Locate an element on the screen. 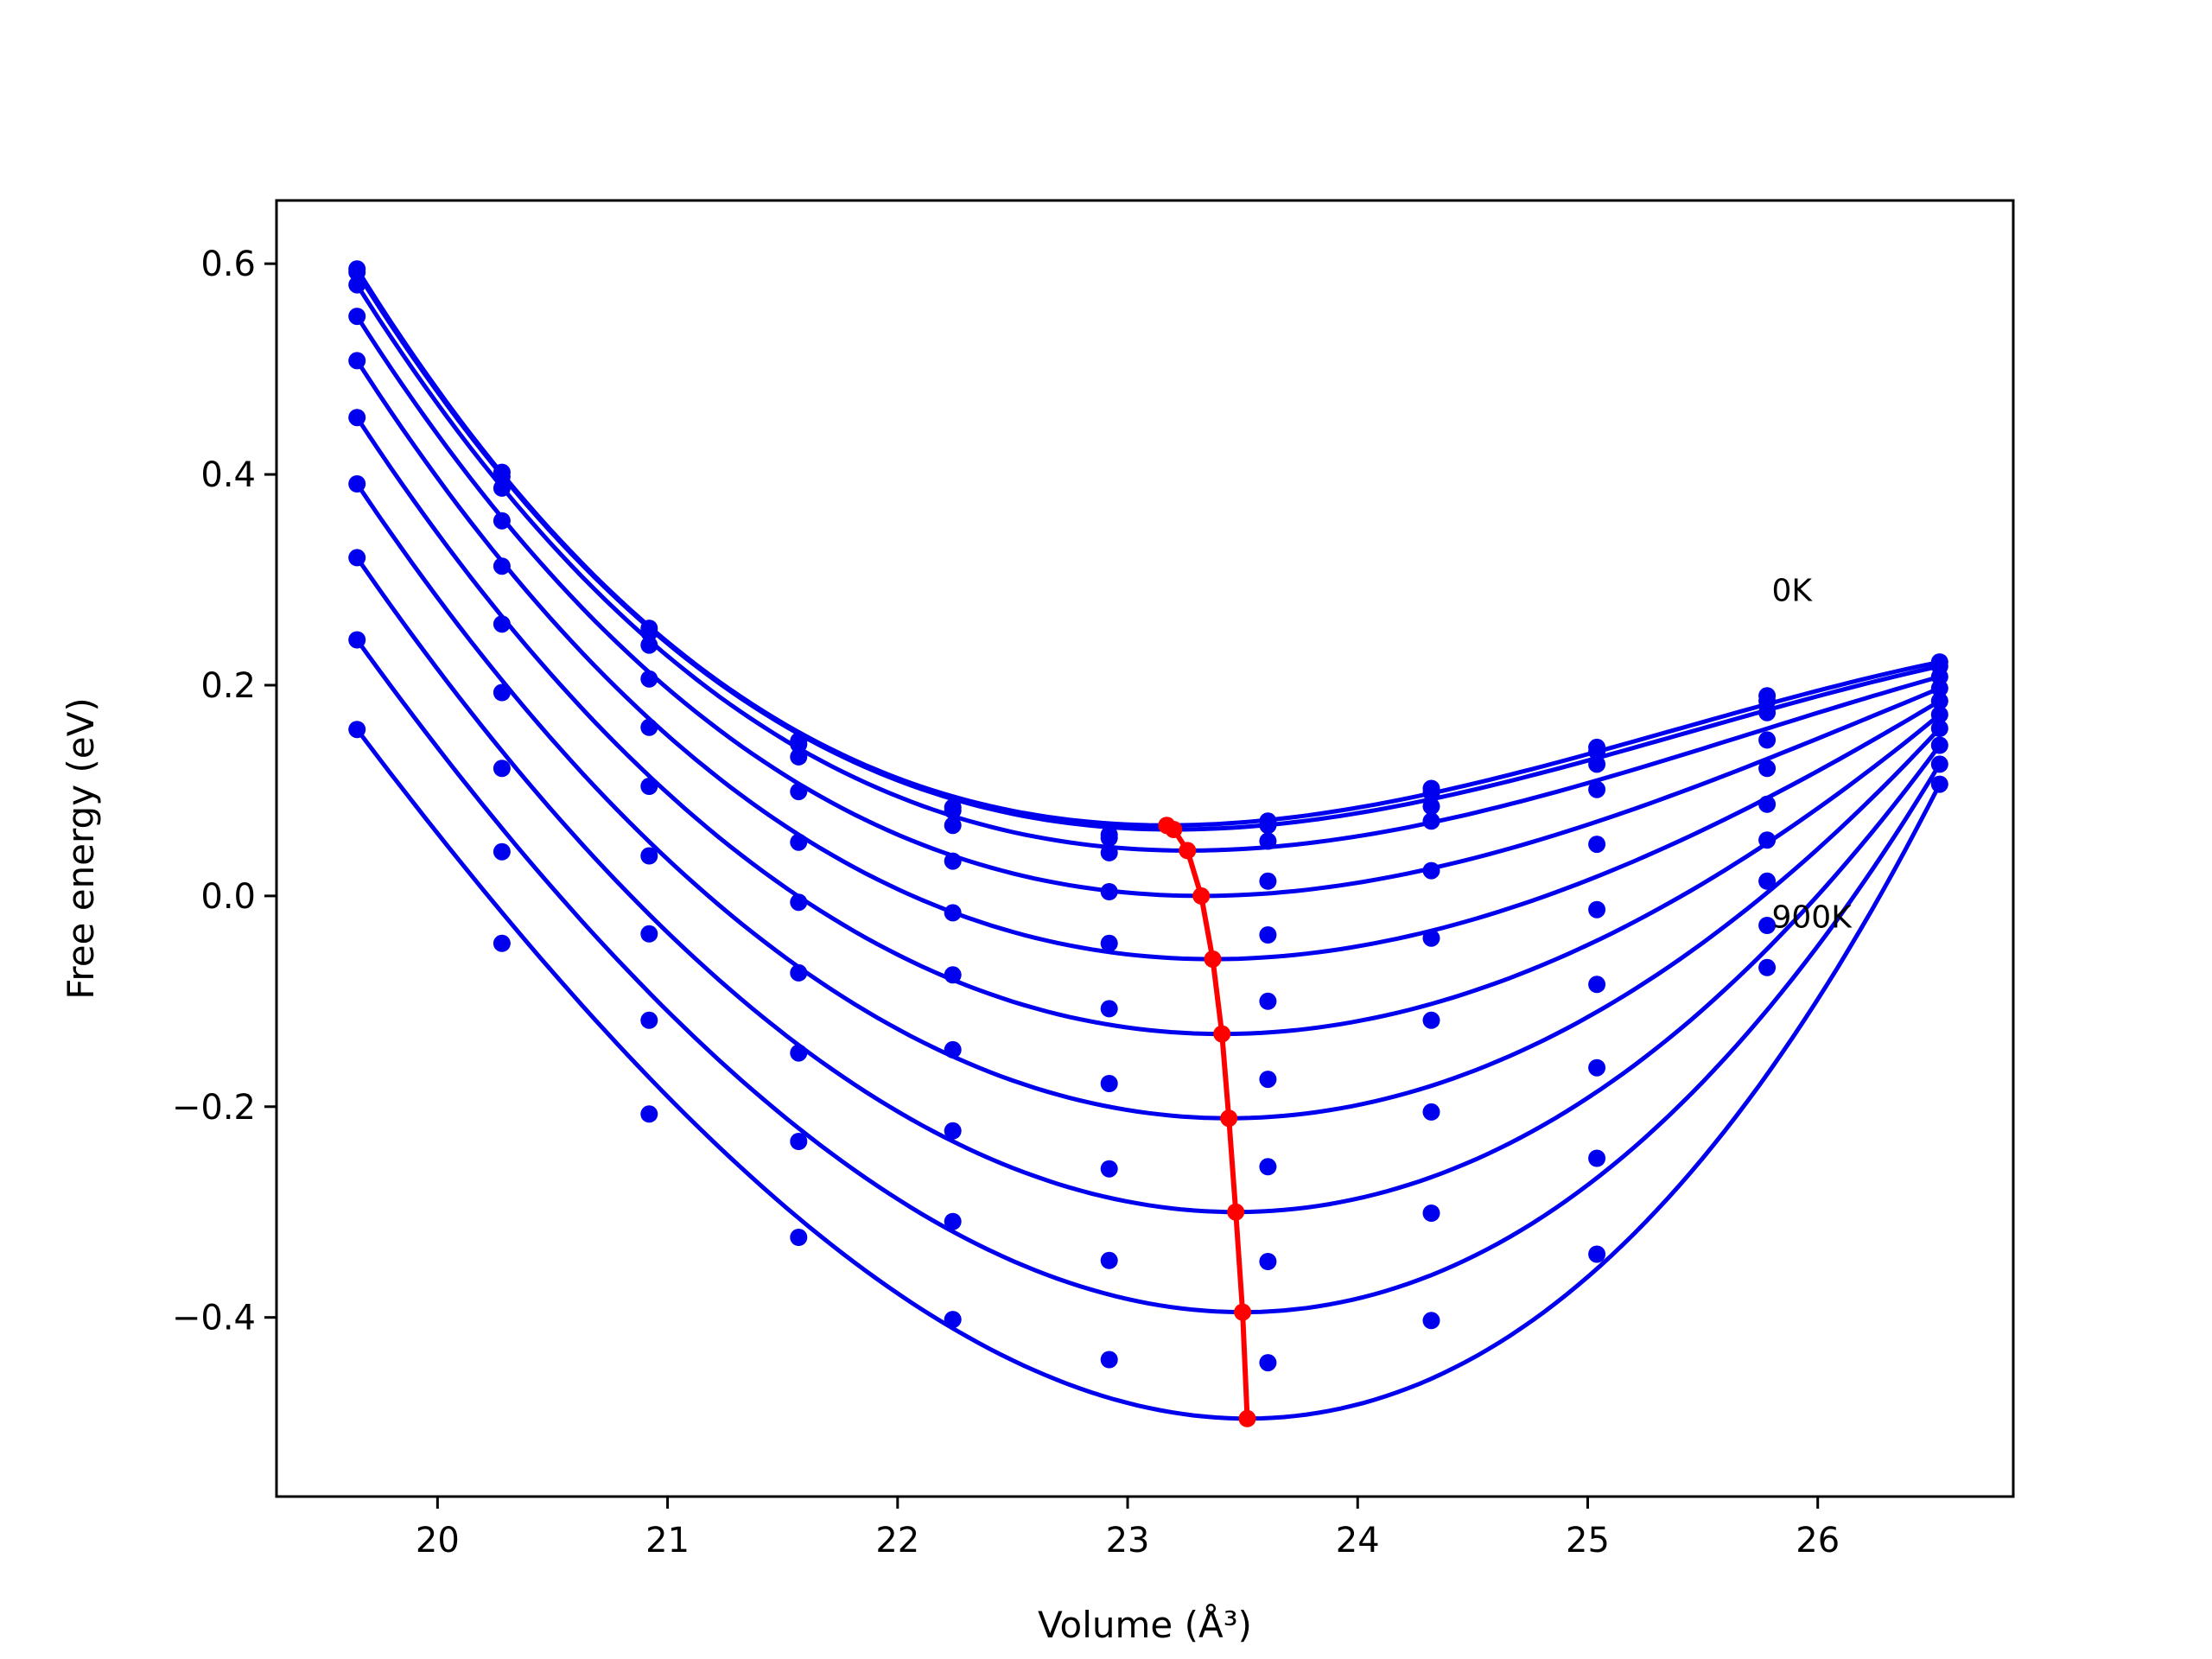  y-tick-label: −0.4 is located at coordinates (214, 1318).